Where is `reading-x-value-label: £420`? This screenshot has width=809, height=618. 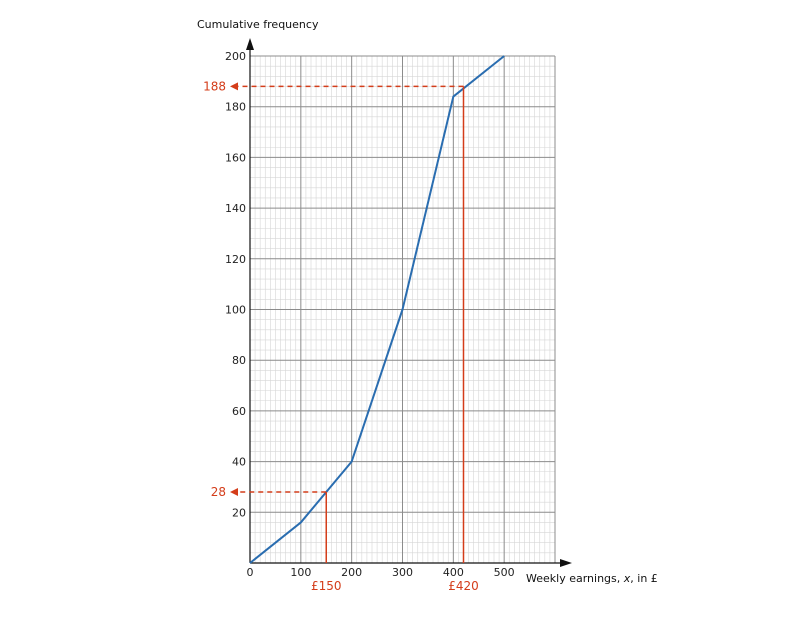
reading-x-value-label: £420 is located at coordinates (463, 586).